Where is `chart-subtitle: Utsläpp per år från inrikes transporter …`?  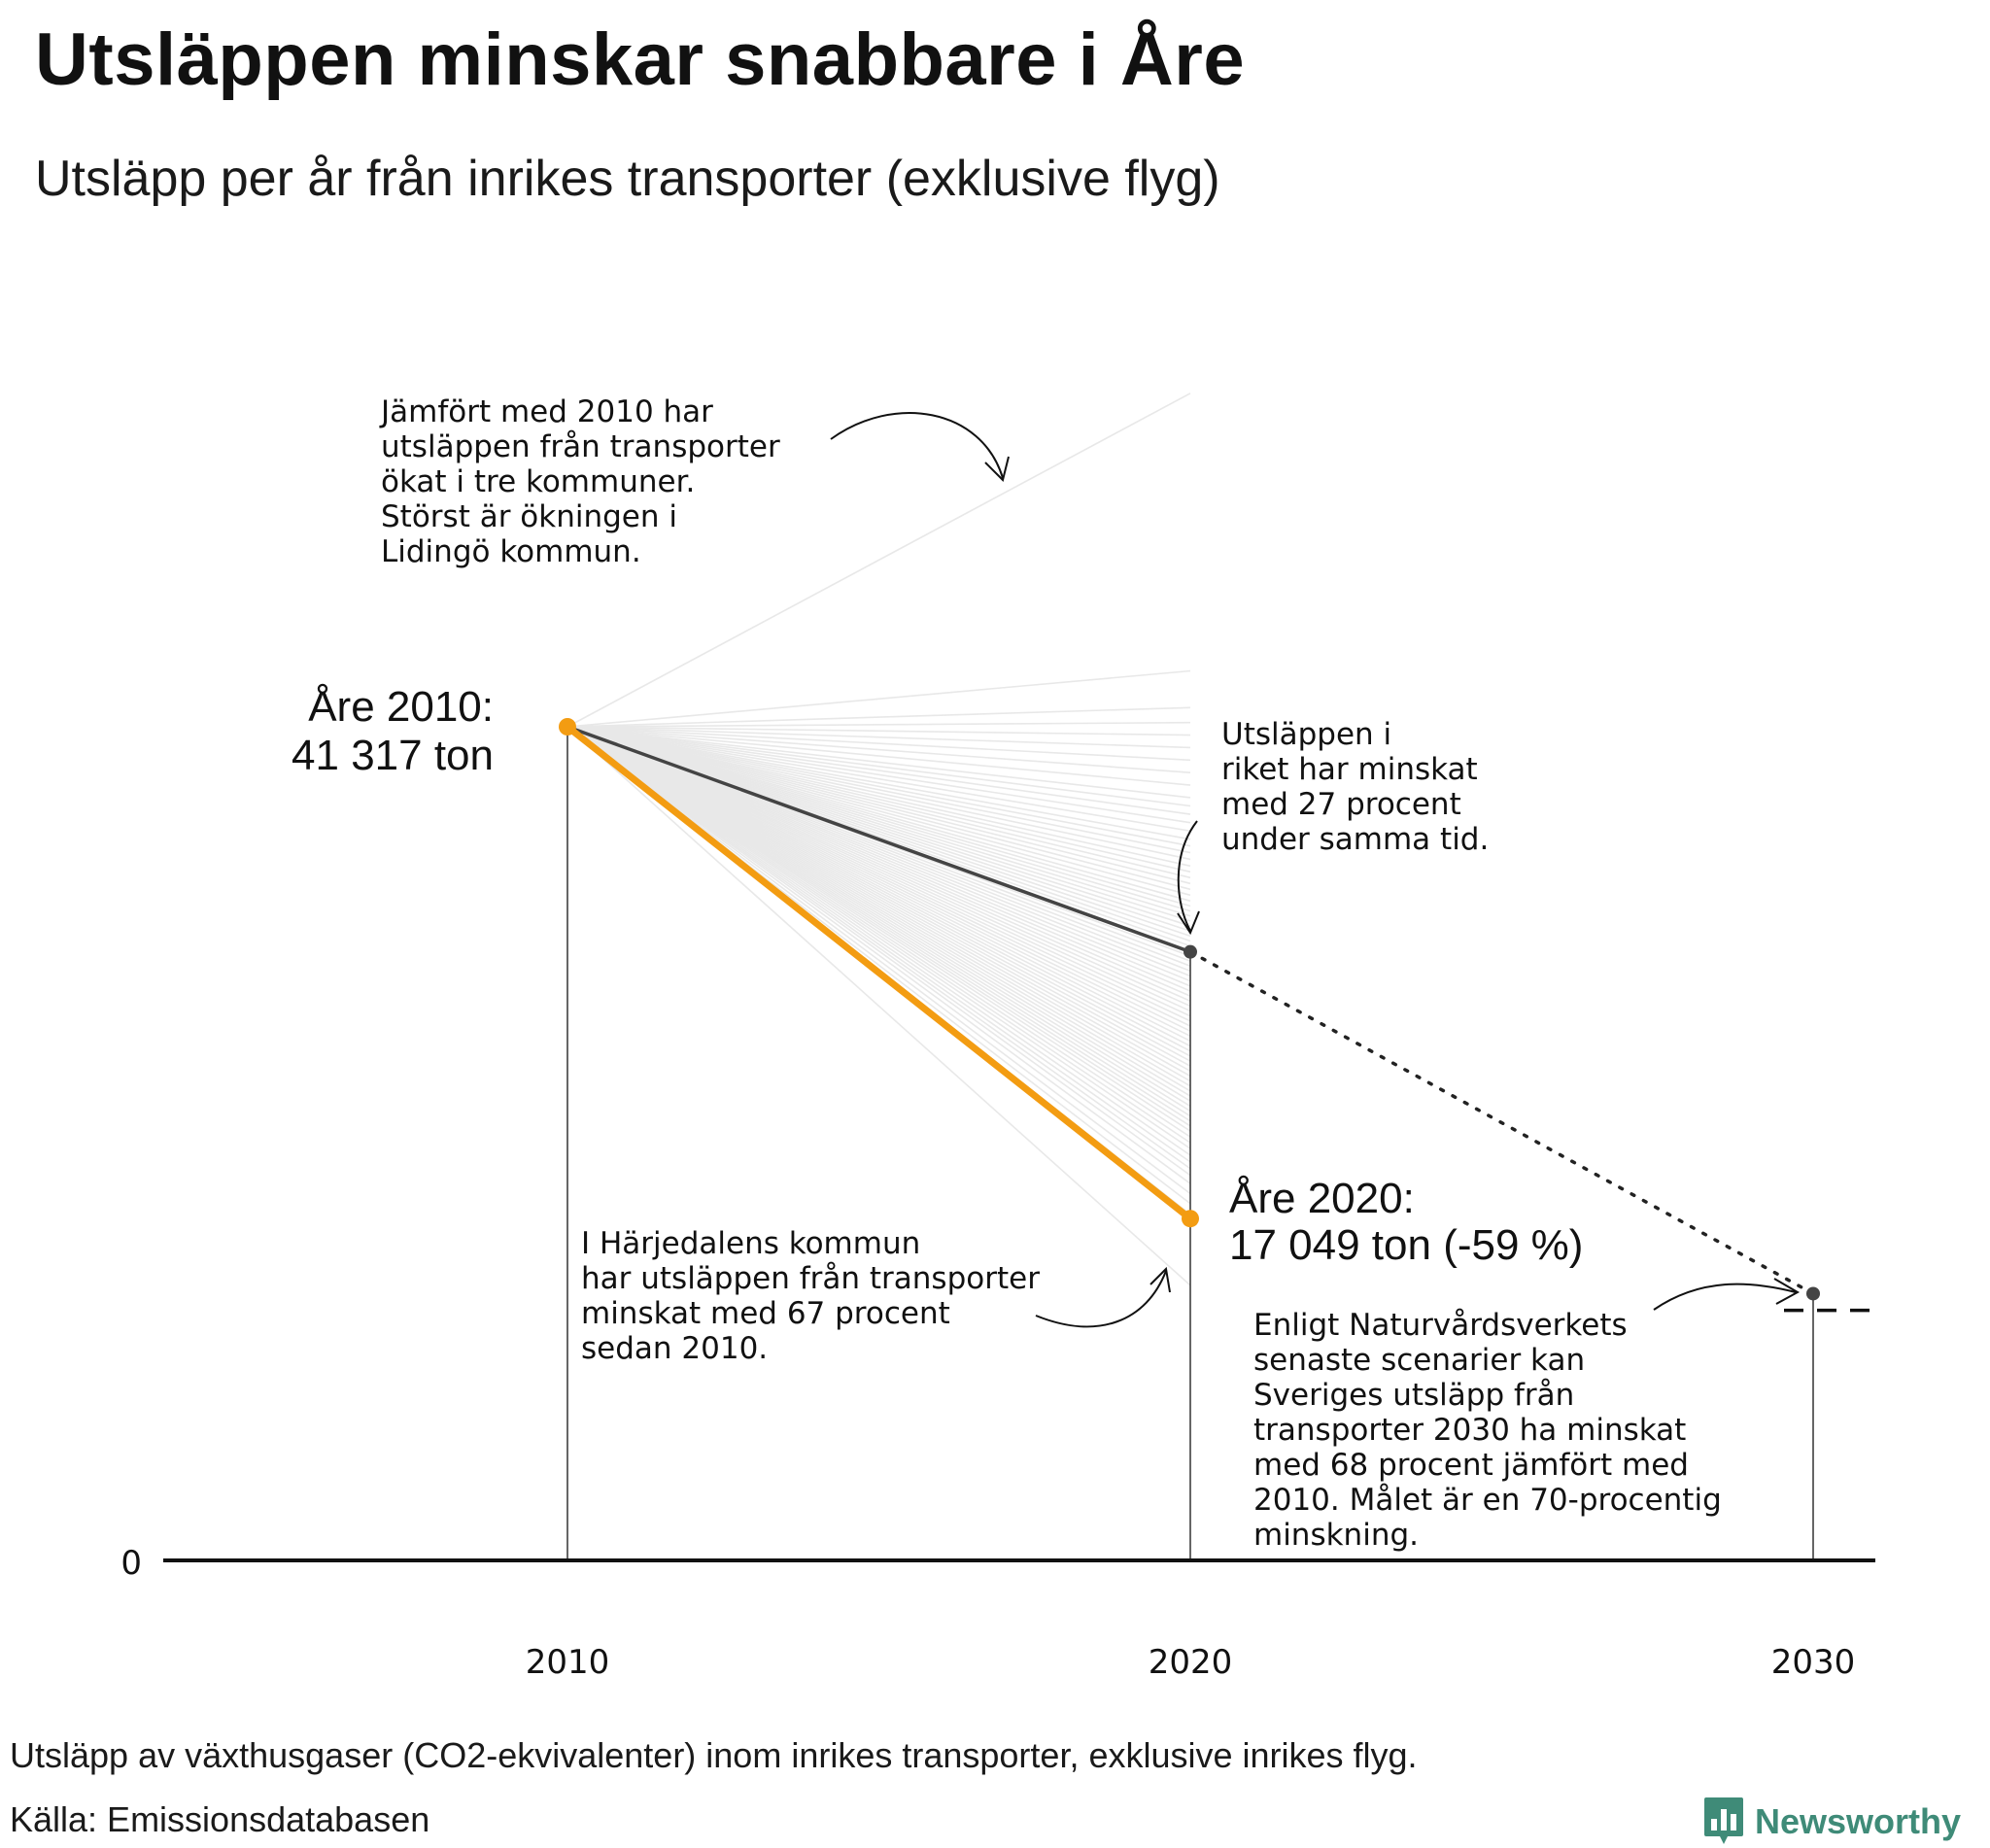 chart-subtitle: Utsläpp per år från inrikes transporter … is located at coordinates (627, 179).